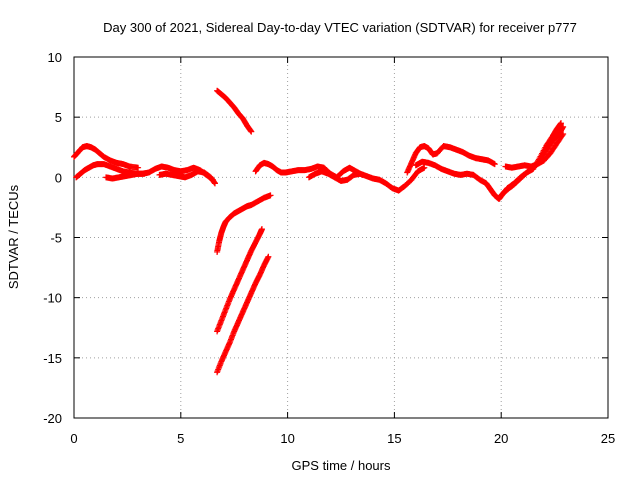 This screenshot has width=640, height=480. I want to click on x-tick-label: 20, so click(501, 438).